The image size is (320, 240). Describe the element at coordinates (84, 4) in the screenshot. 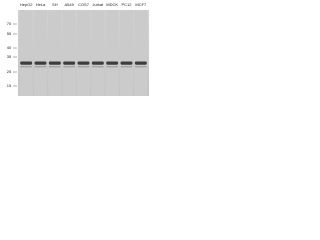

I see `lane-label: COS7` at that location.